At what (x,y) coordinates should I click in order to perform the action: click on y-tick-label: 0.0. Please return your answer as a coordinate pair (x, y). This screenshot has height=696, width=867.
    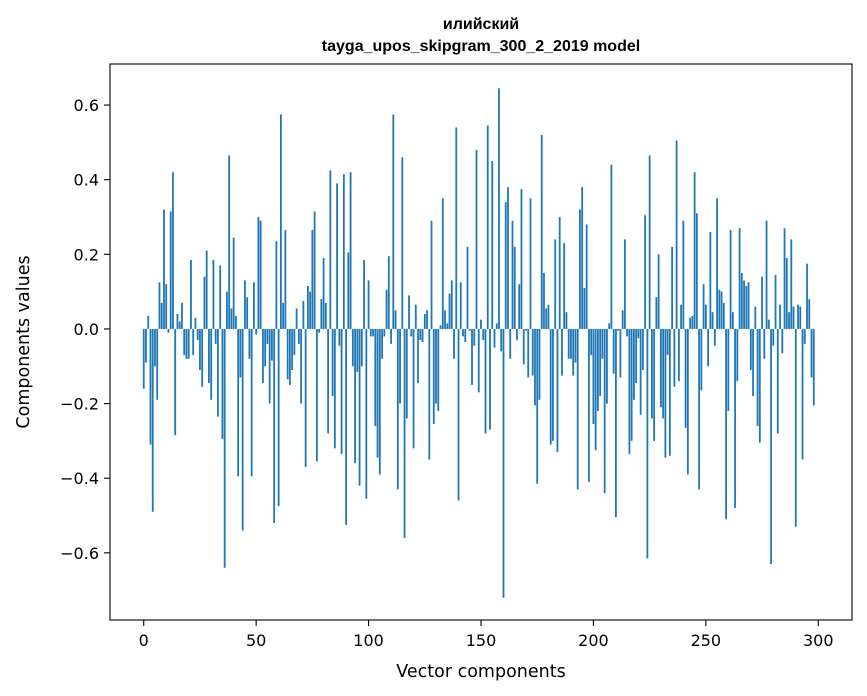
    Looking at the image, I should click on (86, 329).